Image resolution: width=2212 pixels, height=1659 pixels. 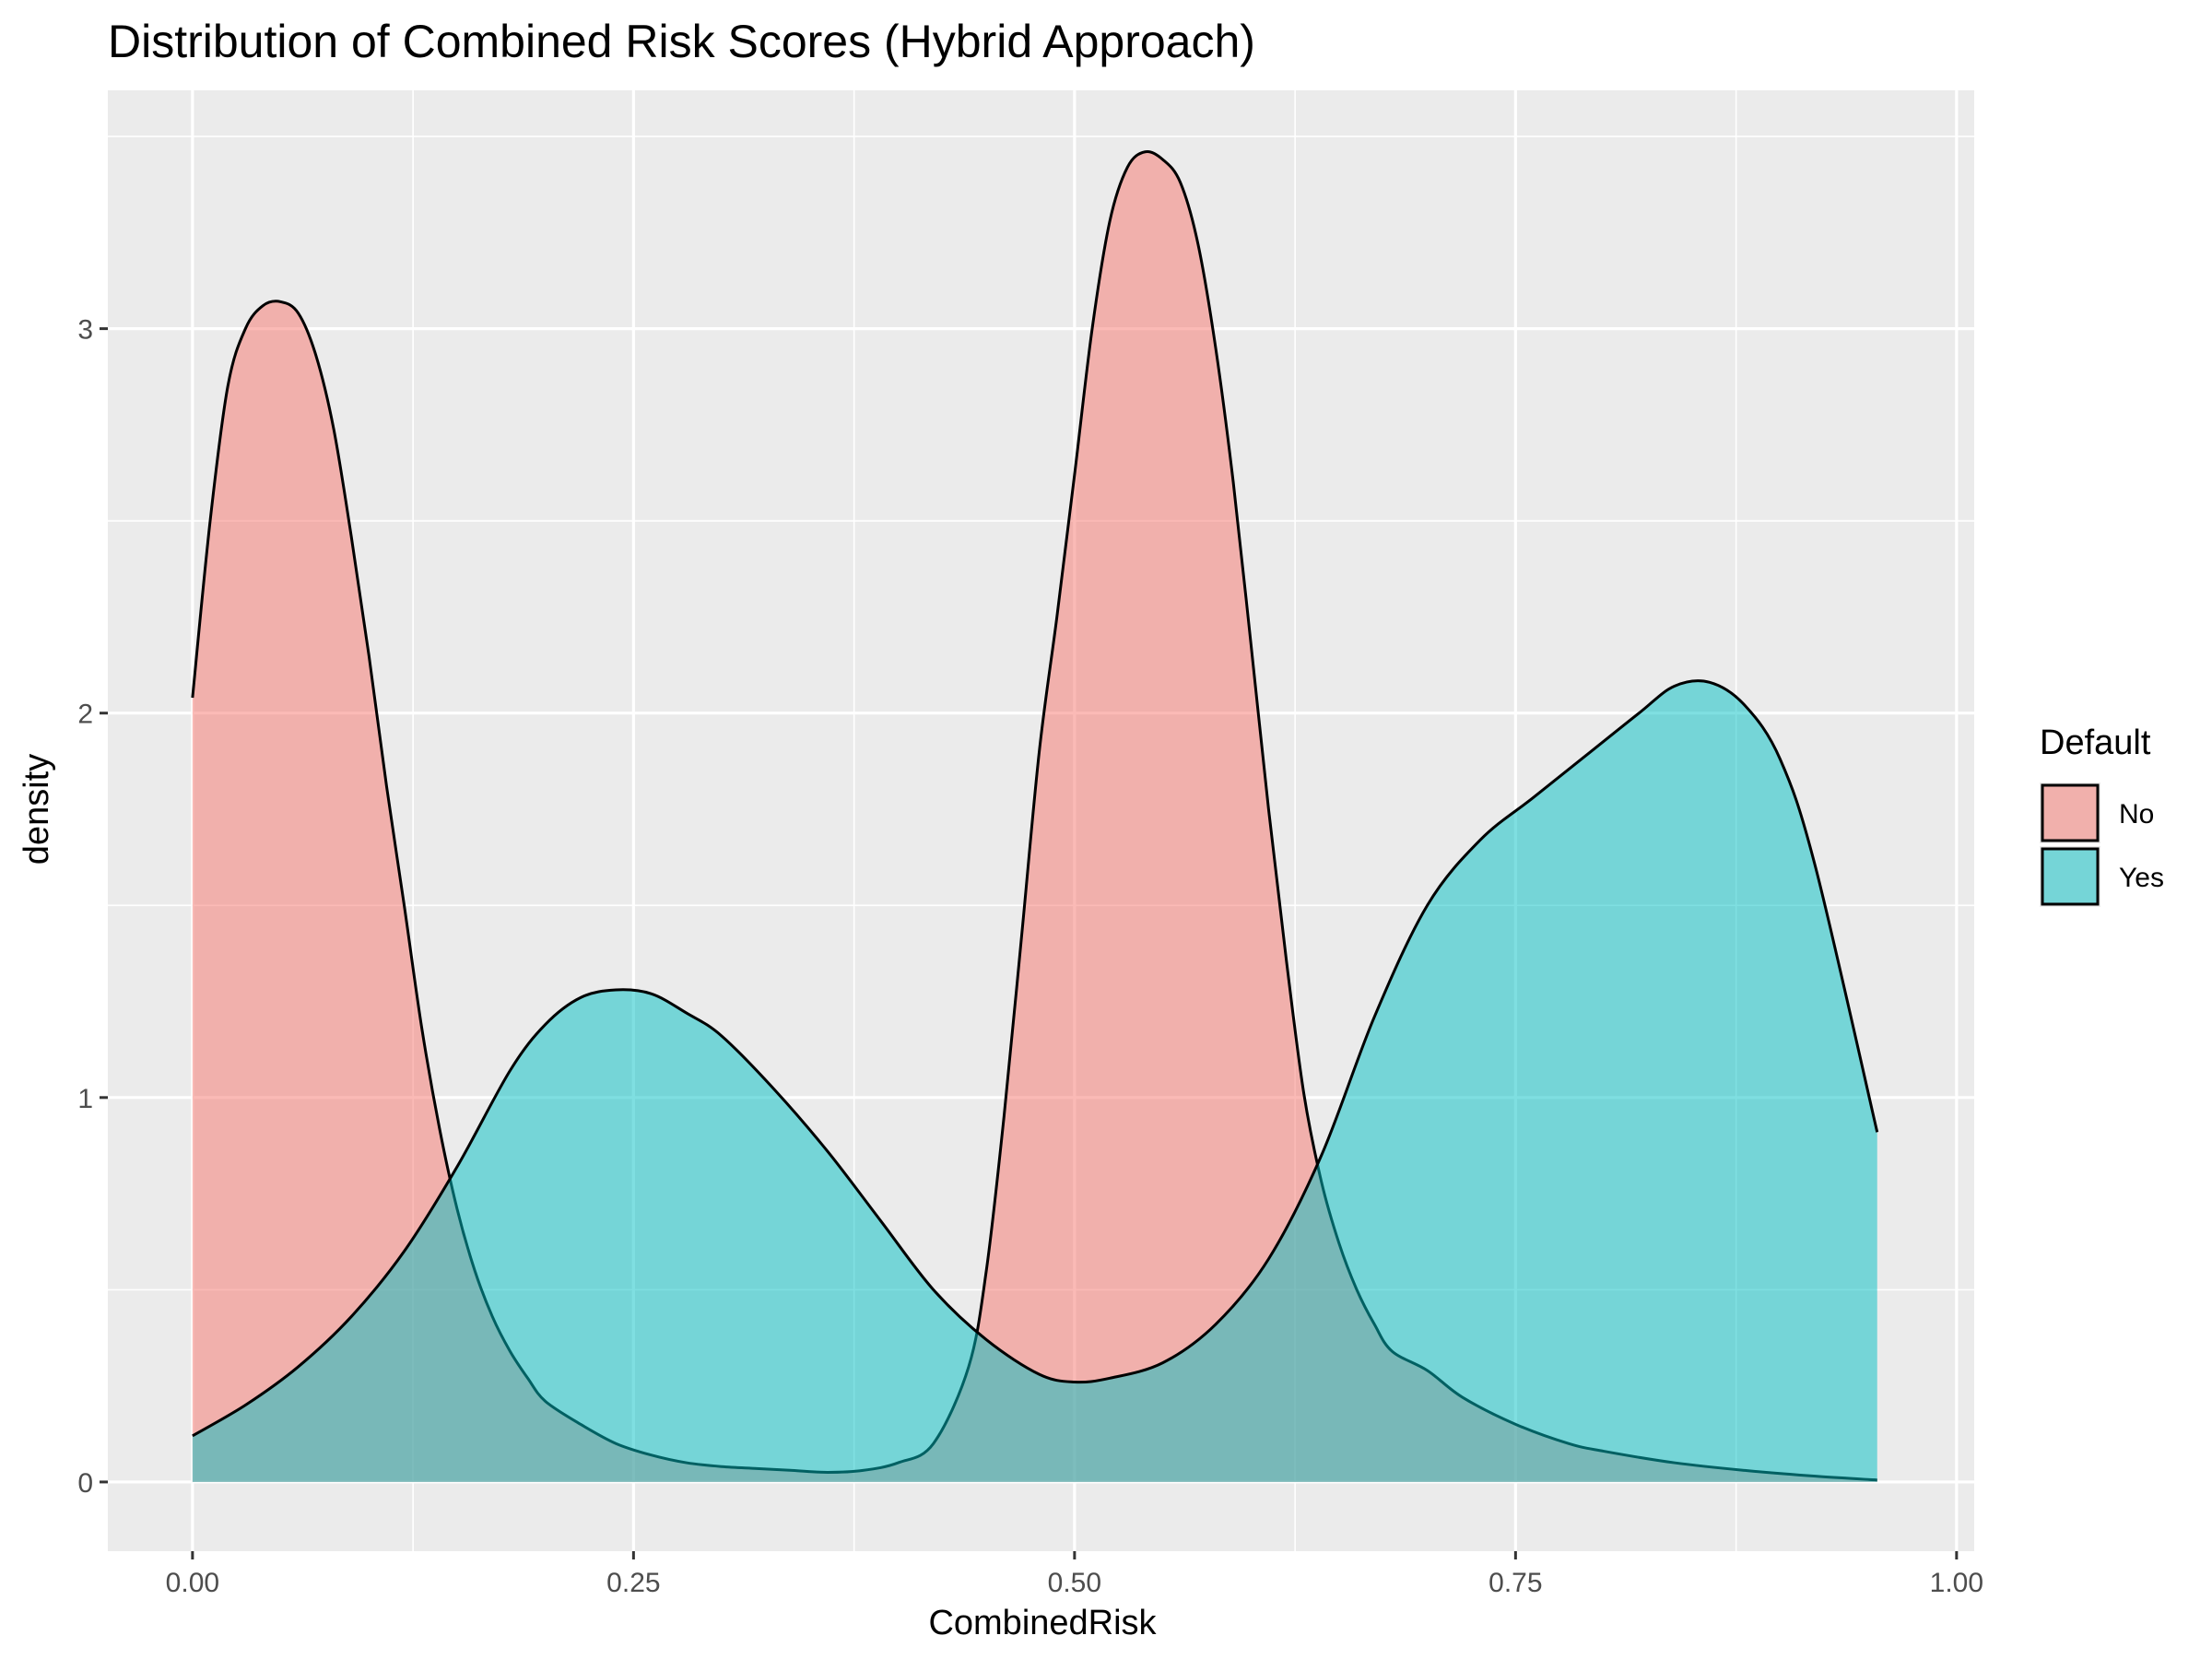 I want to click on y-axis-tick-labels: 0 1 2 3, so click(x=85, y=907).